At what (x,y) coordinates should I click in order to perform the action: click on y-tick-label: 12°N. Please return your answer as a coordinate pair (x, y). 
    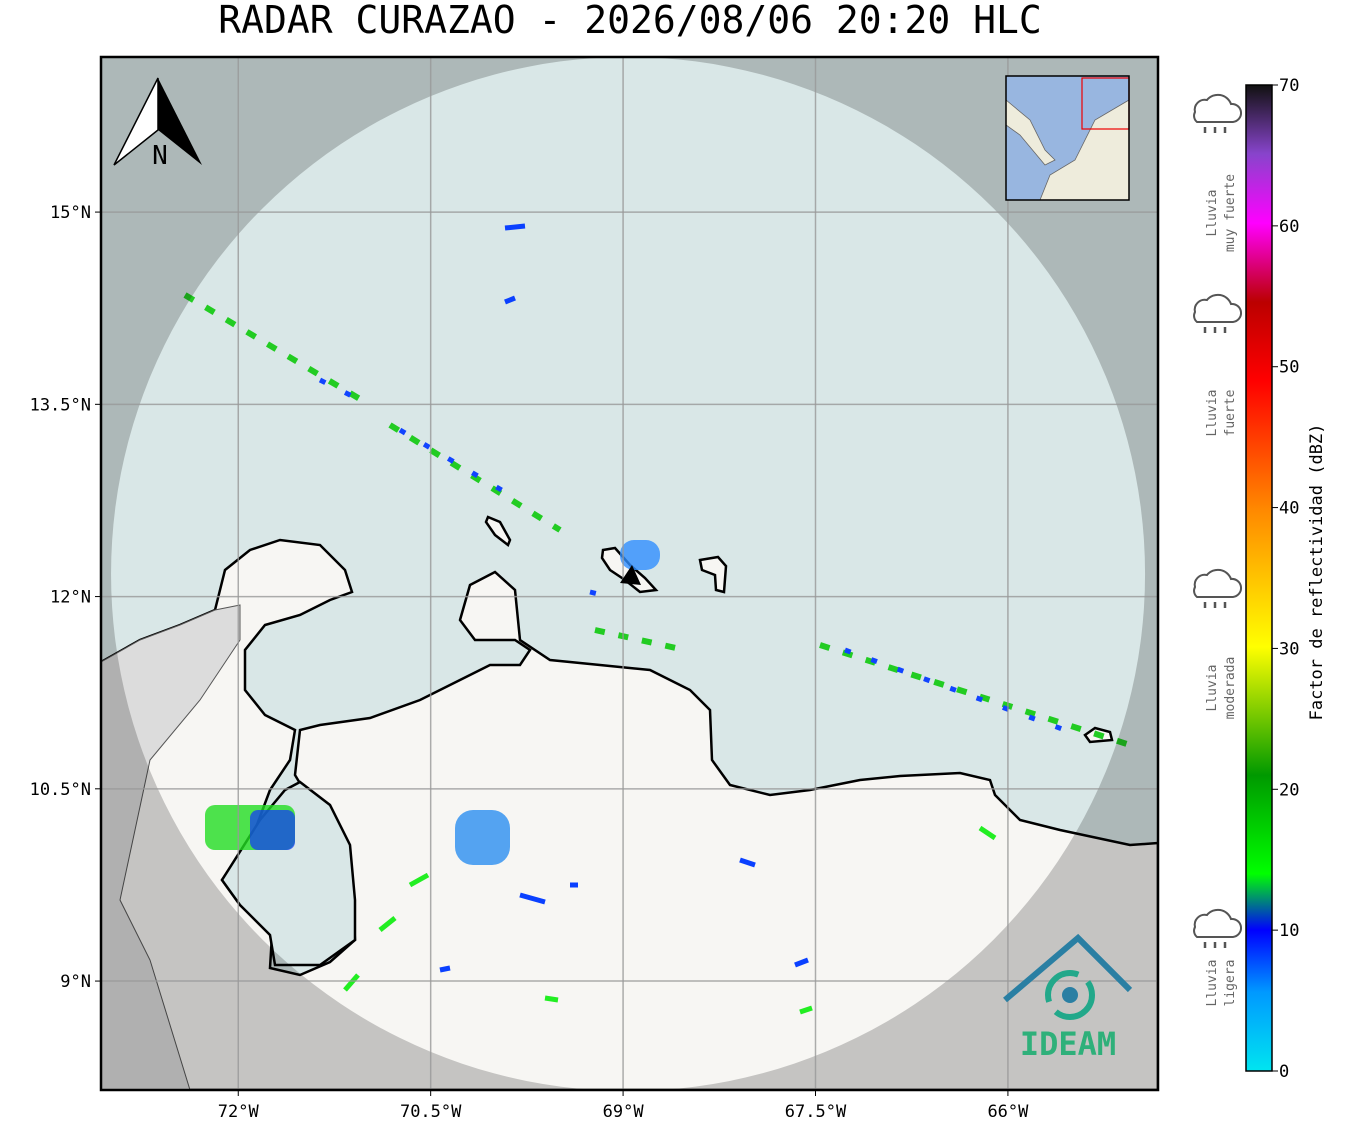
    Looking at the image, I should click on (70, 598).